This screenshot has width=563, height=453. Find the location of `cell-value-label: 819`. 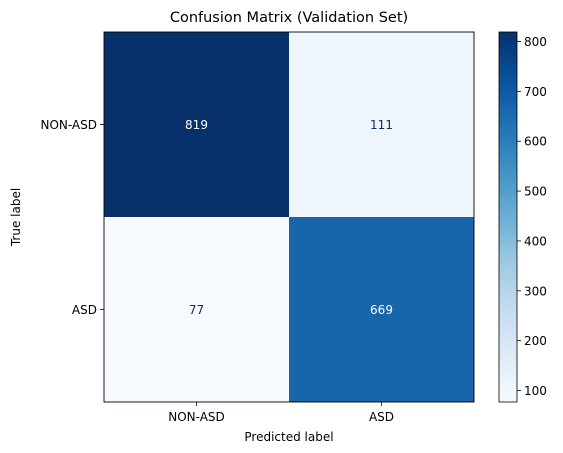

cell-value-label: 819 is located at coordinates (196, 125).